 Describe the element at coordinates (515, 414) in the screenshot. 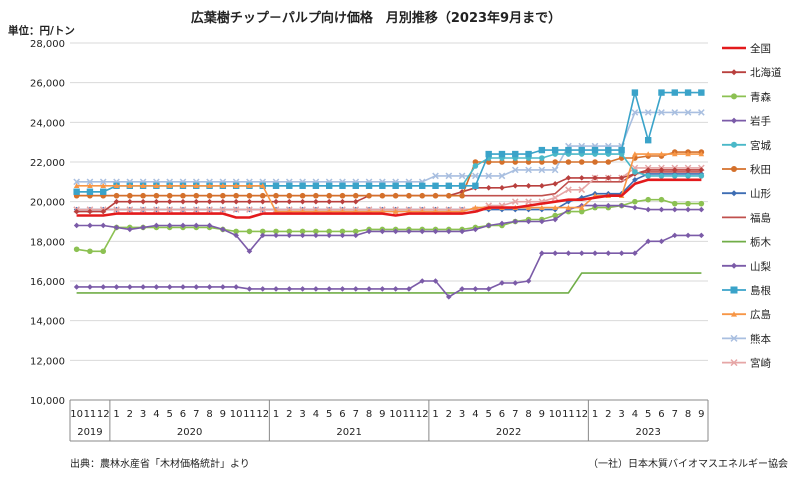

I see `x-tick-label: 7` at that location.